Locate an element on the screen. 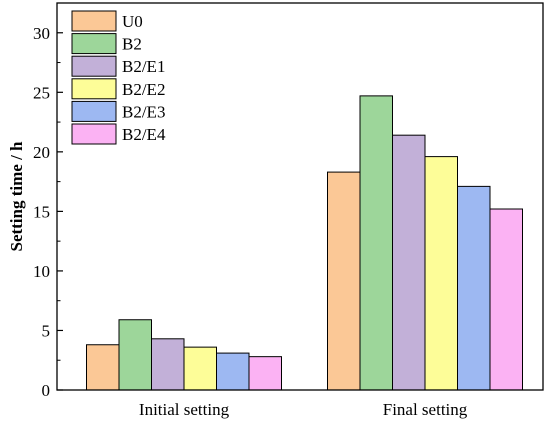  bar-b2-e2-final is located at coordinates (441, 273).